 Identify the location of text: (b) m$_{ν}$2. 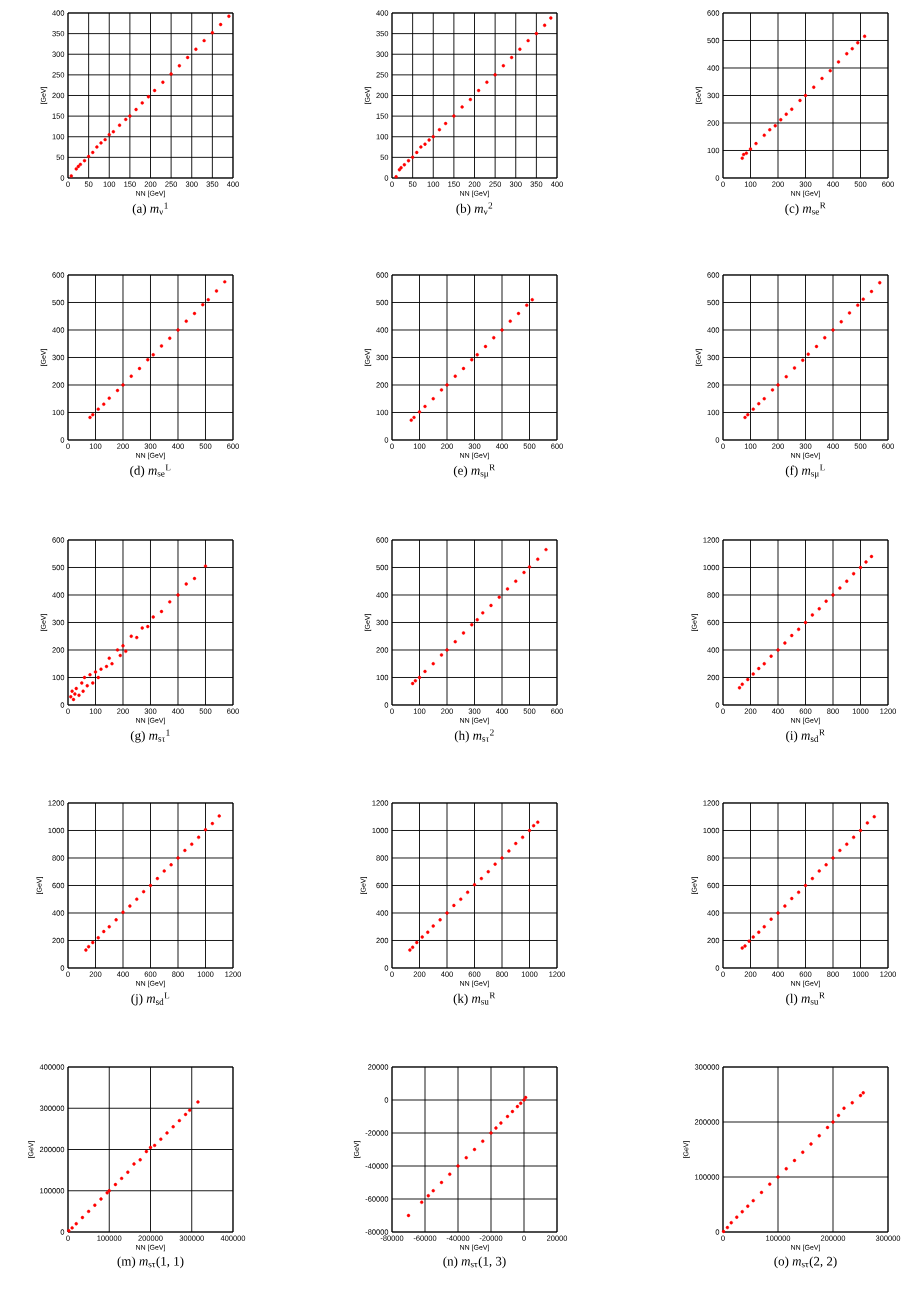
(474, 209).